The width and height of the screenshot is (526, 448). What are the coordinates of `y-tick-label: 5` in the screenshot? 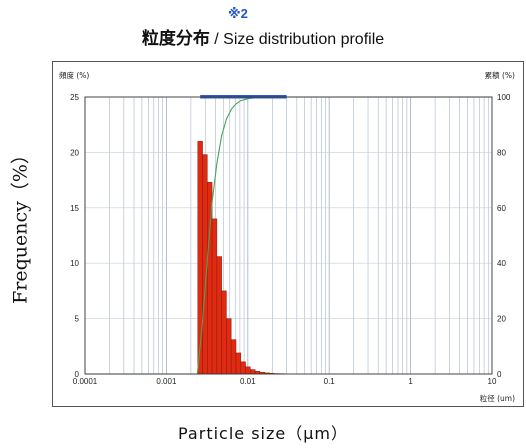 It's located at (77, 319).